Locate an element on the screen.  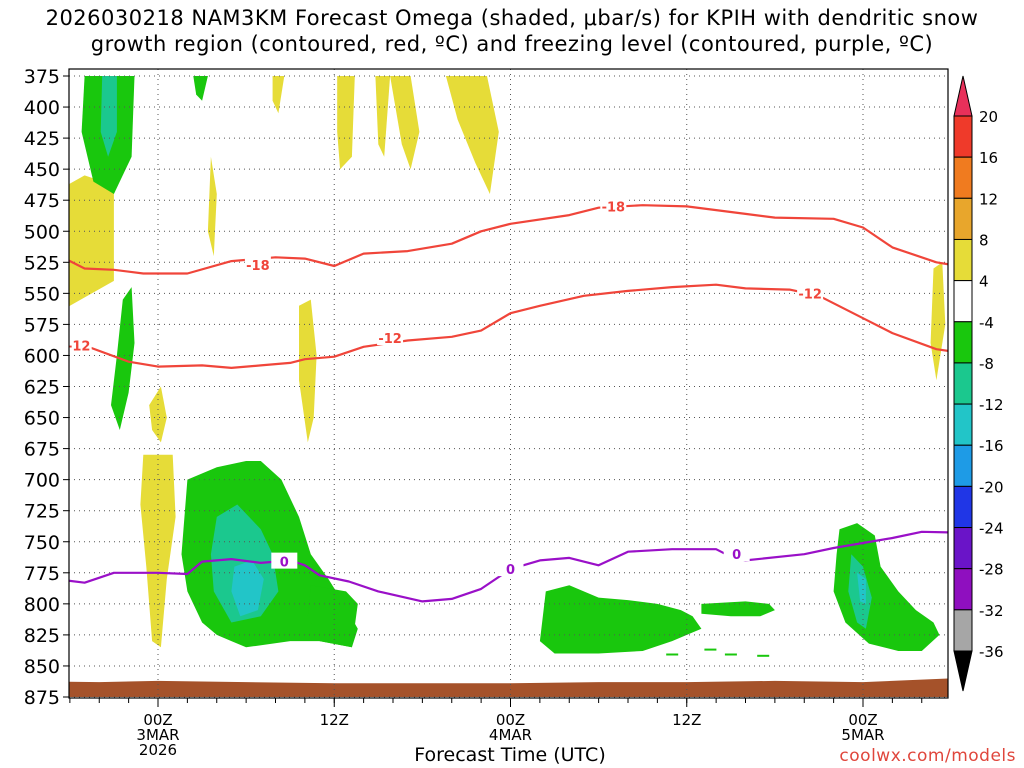
y-tick-label-675: 675 is located at coordinates (42, 450).